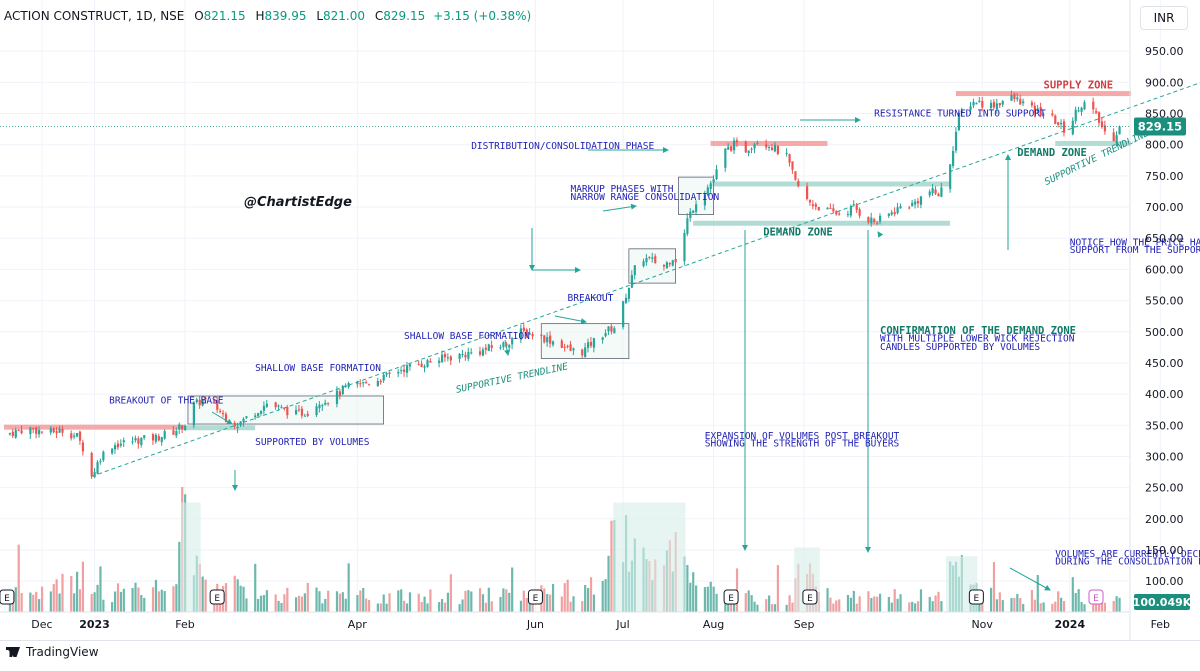 This screenshot has width=1200, height=671. Describe the element at coordinates (320, 16) in the screenshot. I see `low-label: L` at that location.